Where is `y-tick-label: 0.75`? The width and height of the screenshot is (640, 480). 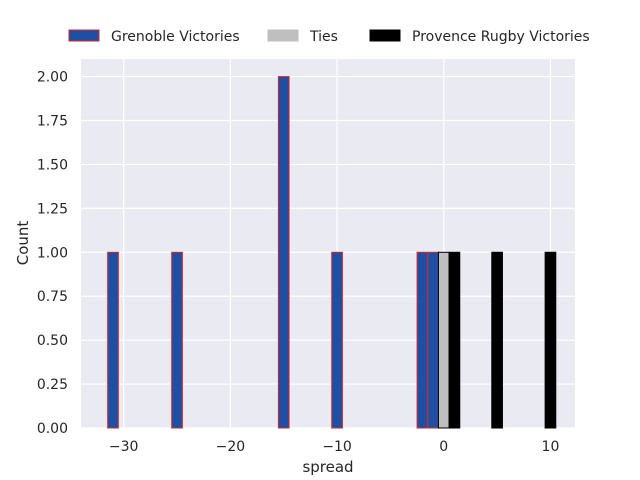 y-tick-label: 0.75 is located at coordinates (52, 297).